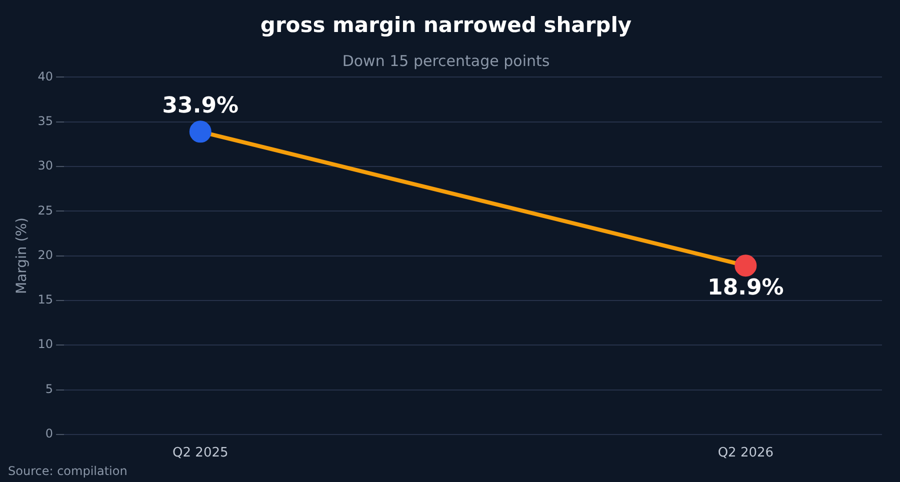 The height and width of the screenshot is (482, 900). Describe the element at coordinates (68, 471) in the screenshot. I see `source-note: Source: compilation` at that location.